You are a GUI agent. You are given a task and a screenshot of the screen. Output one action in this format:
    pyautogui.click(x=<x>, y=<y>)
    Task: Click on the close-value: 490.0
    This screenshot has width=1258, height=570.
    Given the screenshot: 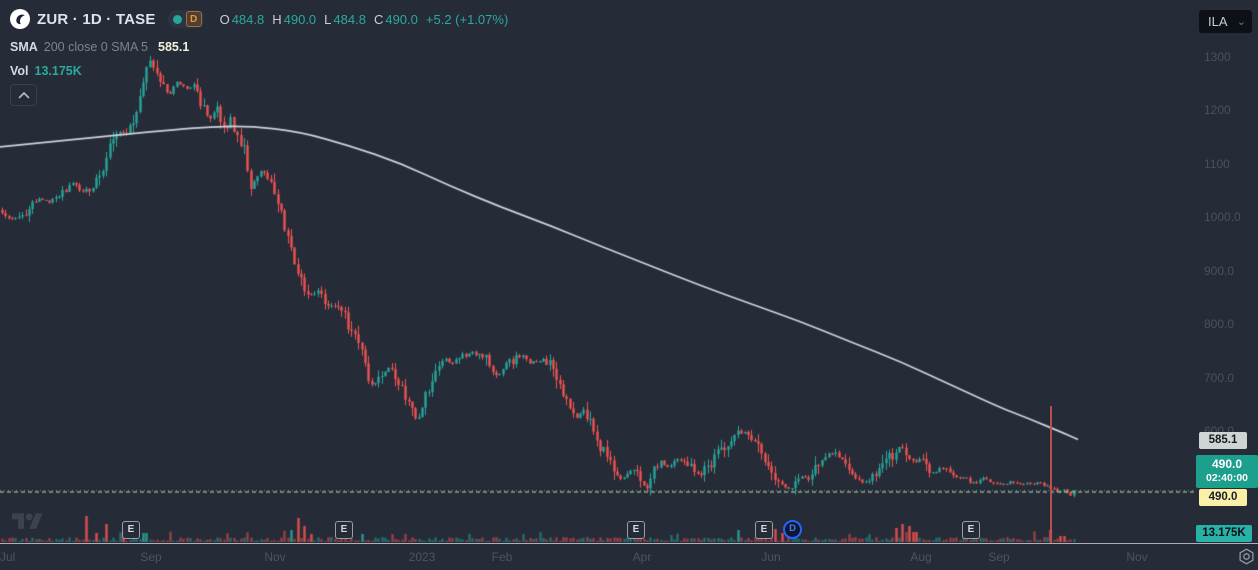 What is the action you would take?
    pyautogui.click(x=401, y=19)
    